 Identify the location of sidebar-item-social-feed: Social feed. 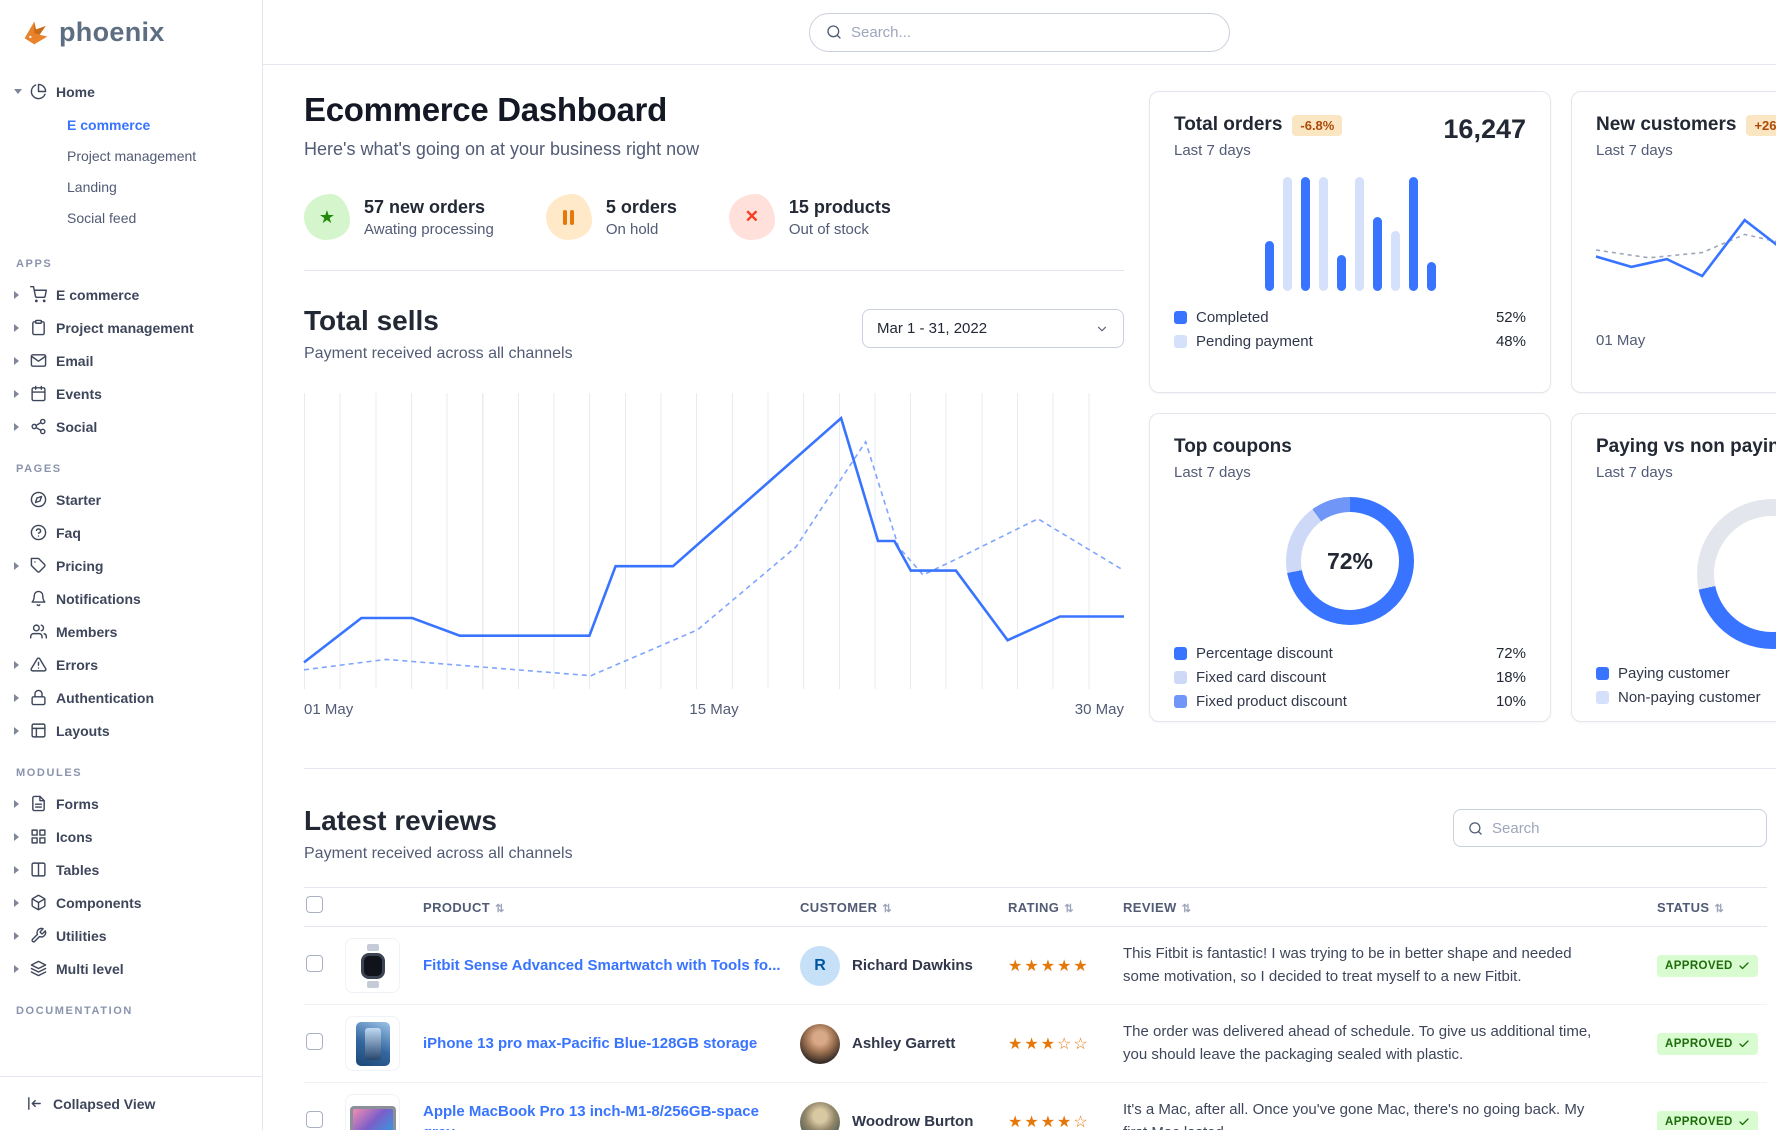
(102, 218).